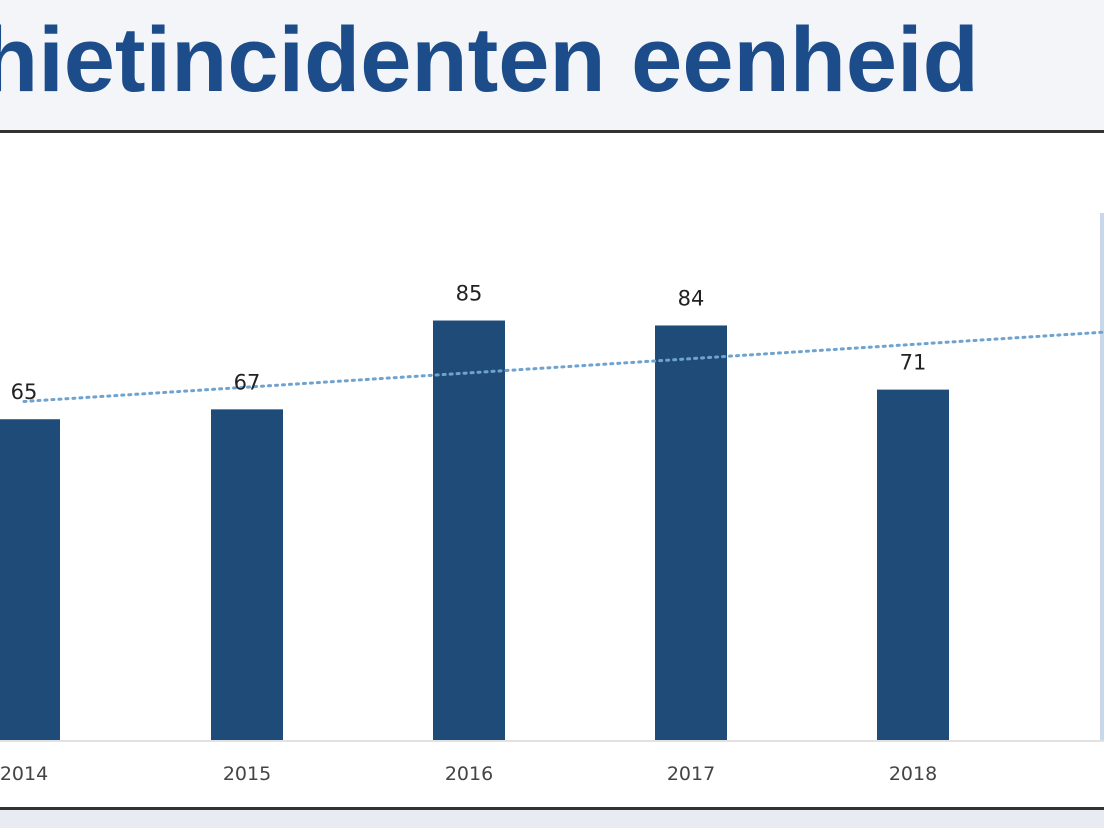 Image resolution: width=1104 pixels, height=828 pixels. I want to click on x-tick-2017: 2017, so click(691, 774).